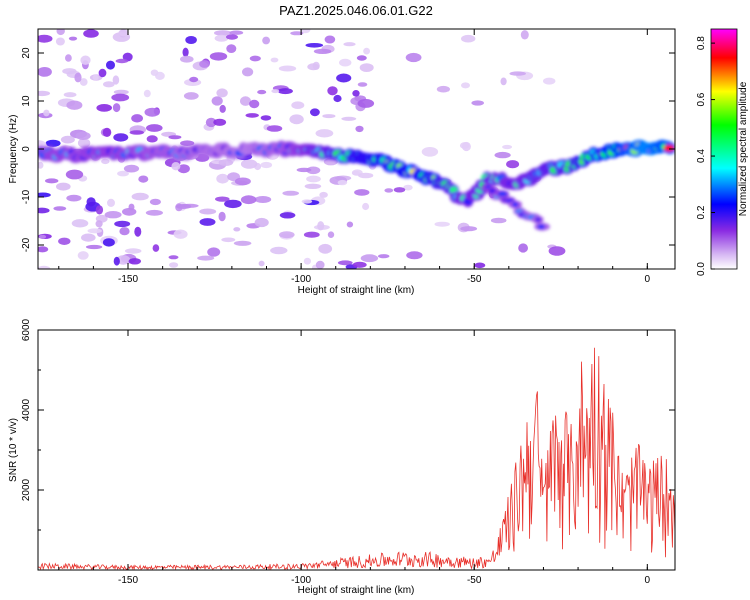 This screenshot has height=600, width=750. Describe the element at coordinates (356, 290) in the screenshot. I see `spectrogram-x-label: Height of straight line (km)` at that location.